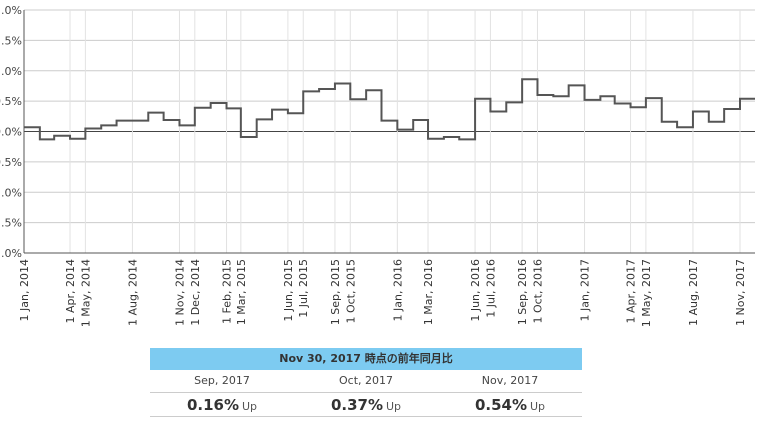  I want to click on x-tick-label: 1 Aug, 2014, so click(132, 292).